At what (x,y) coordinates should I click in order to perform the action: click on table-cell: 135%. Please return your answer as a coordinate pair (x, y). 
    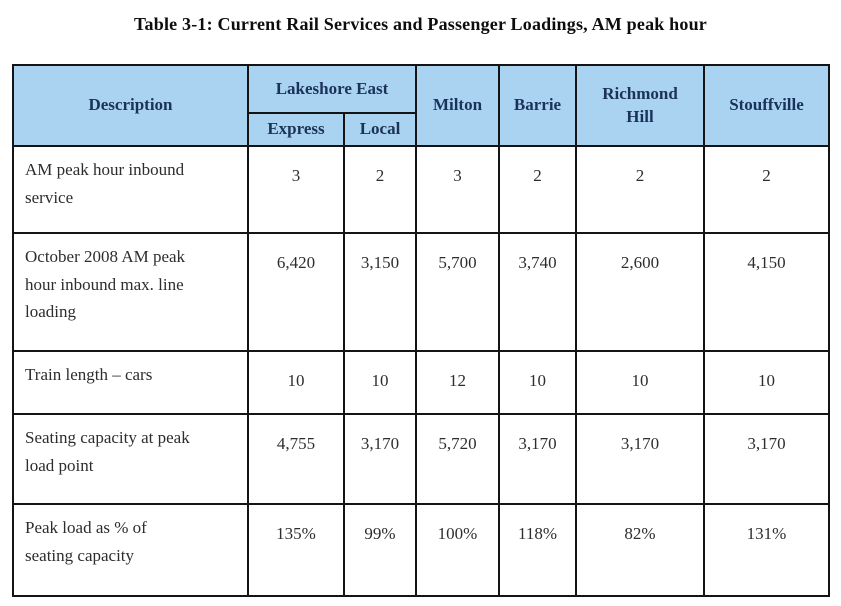
    Looking at the image, I should click on (296, 550).